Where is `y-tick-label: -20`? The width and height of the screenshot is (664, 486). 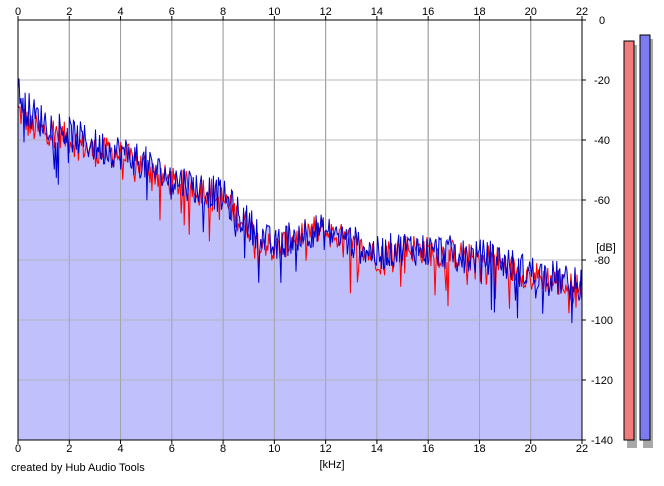
y-tick-label: -20 is located at coordinates (602, 81).